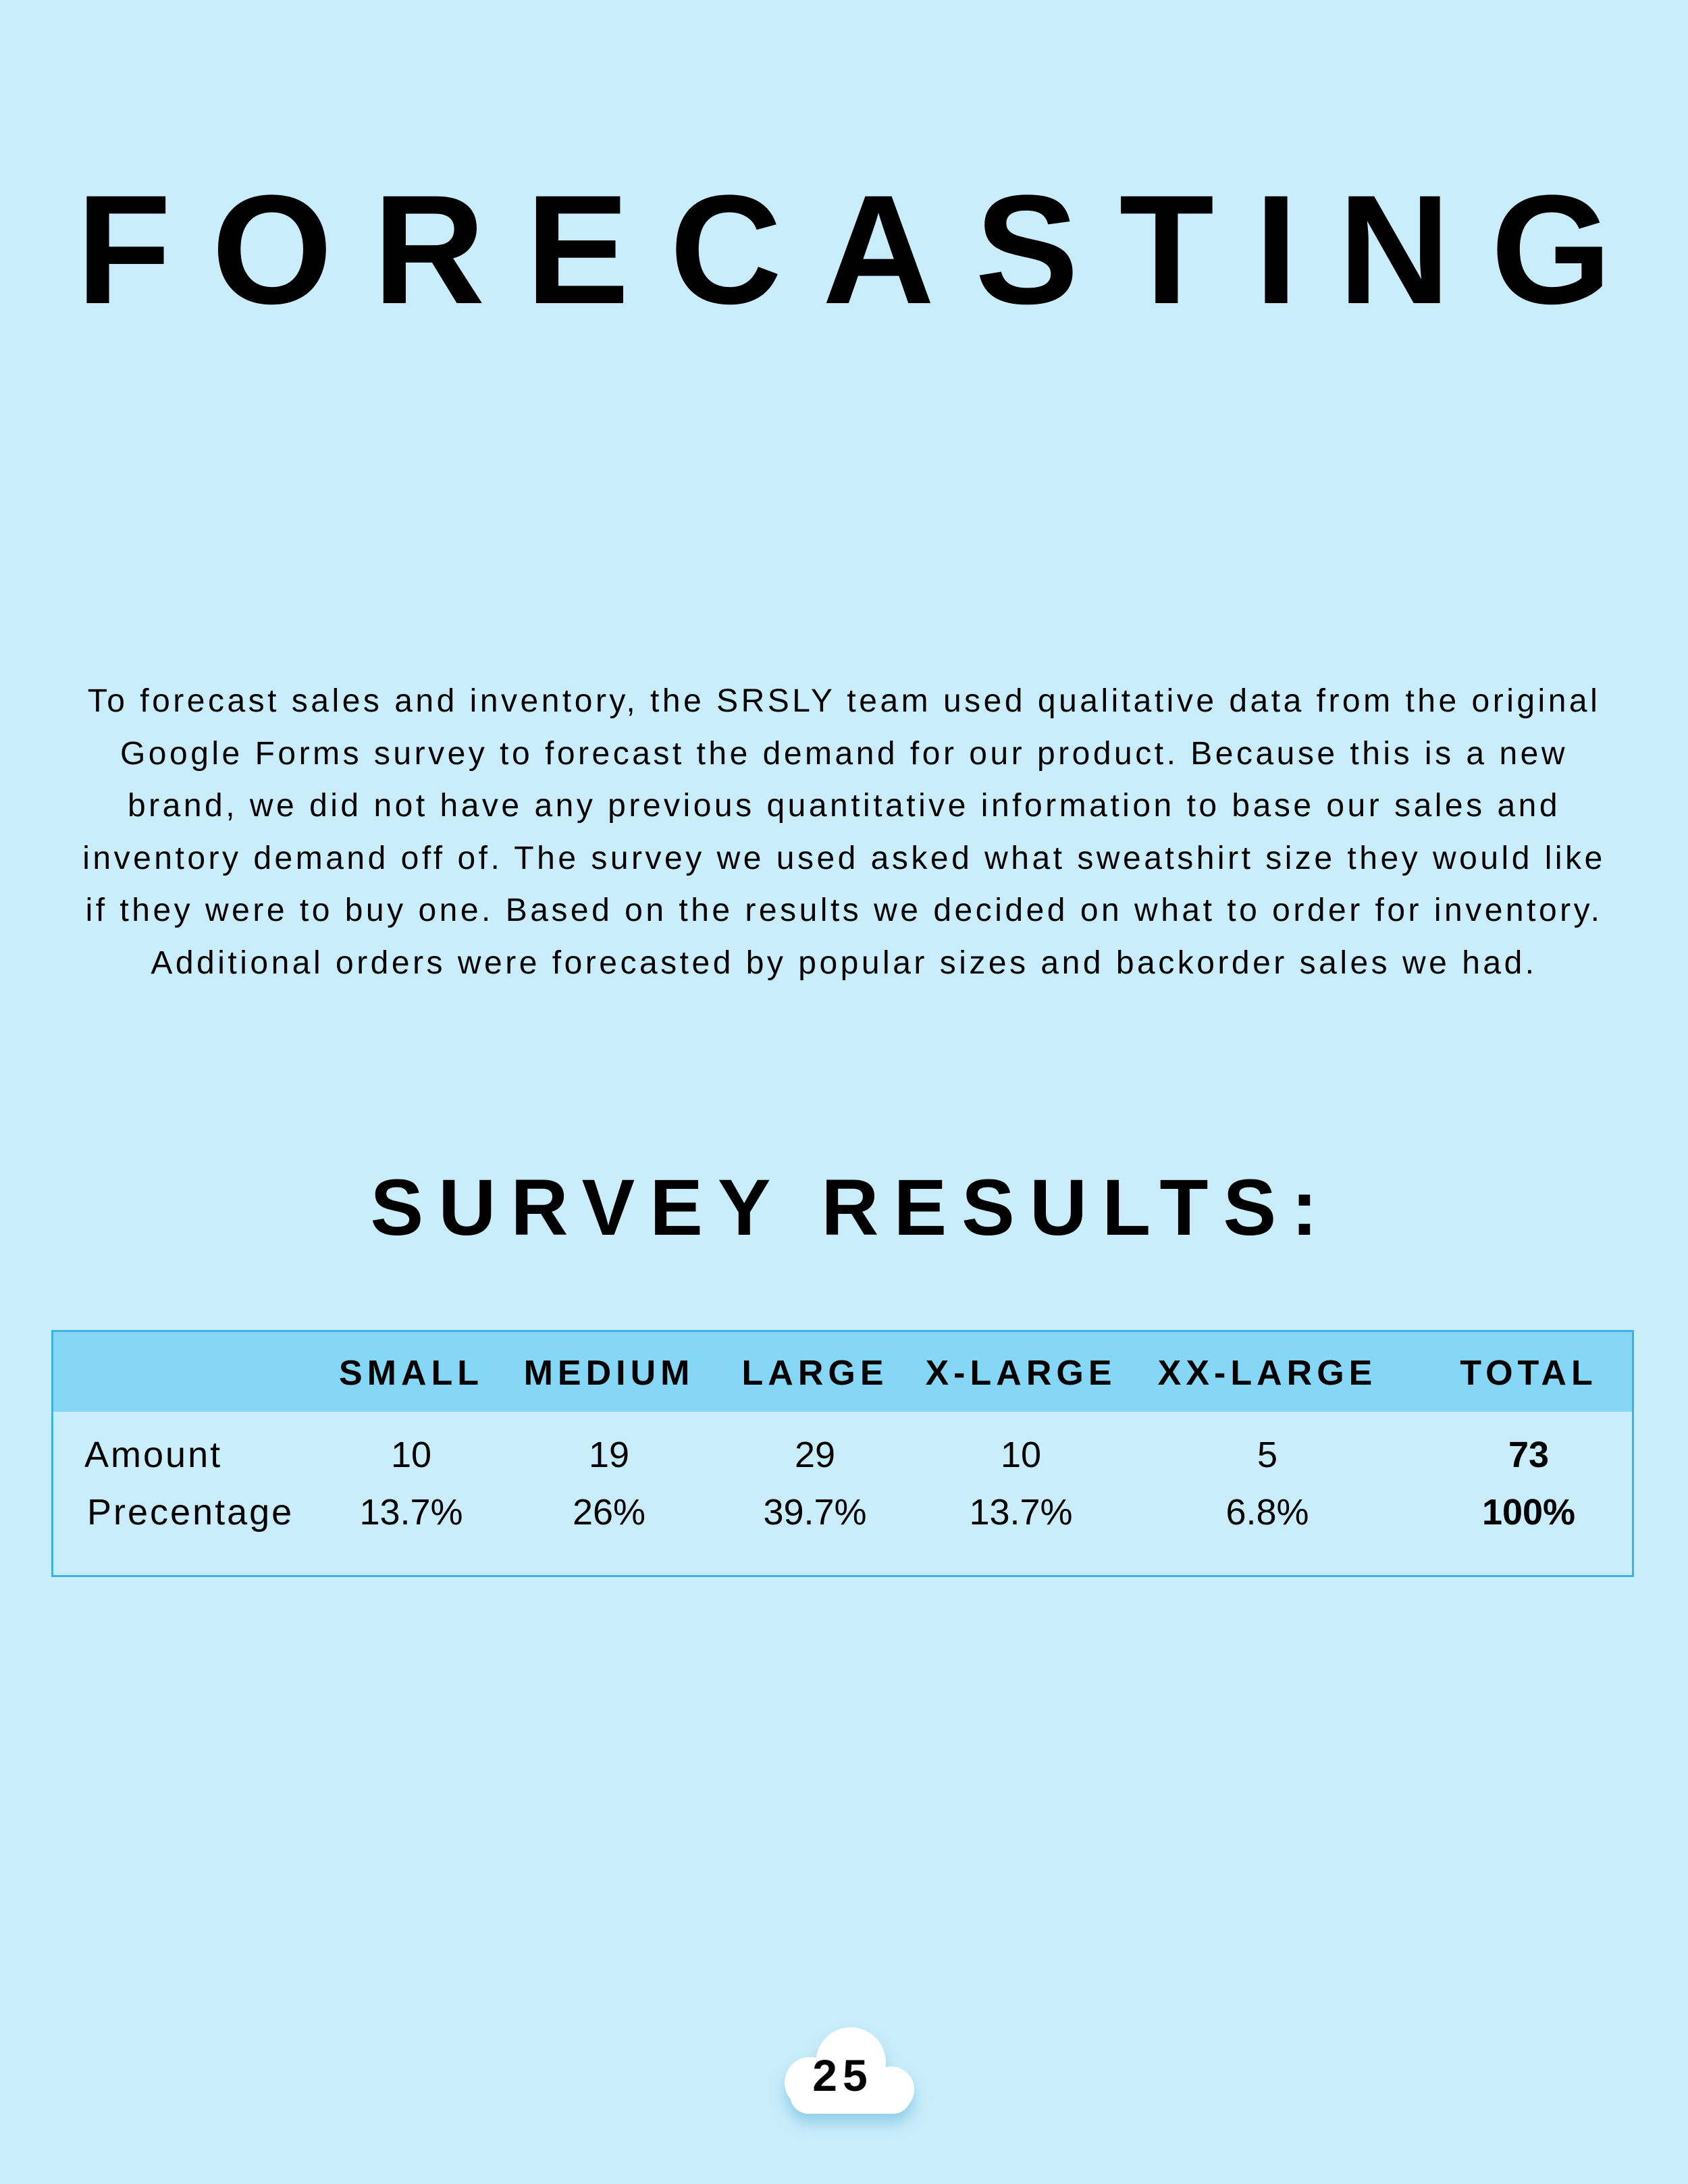  I want to click on column-header: TOTAL, so click(1529, 1373).